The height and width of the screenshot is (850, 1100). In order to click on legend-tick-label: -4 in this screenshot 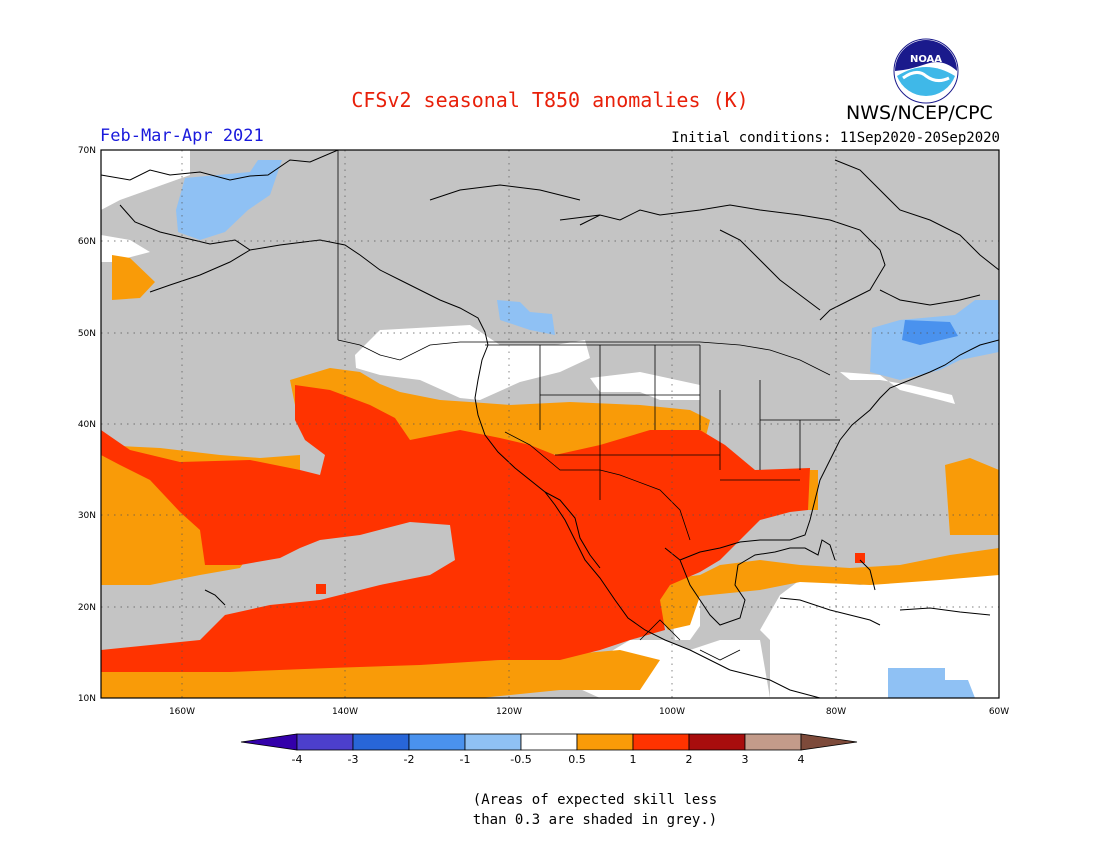, I will do `click(297, 759)`.